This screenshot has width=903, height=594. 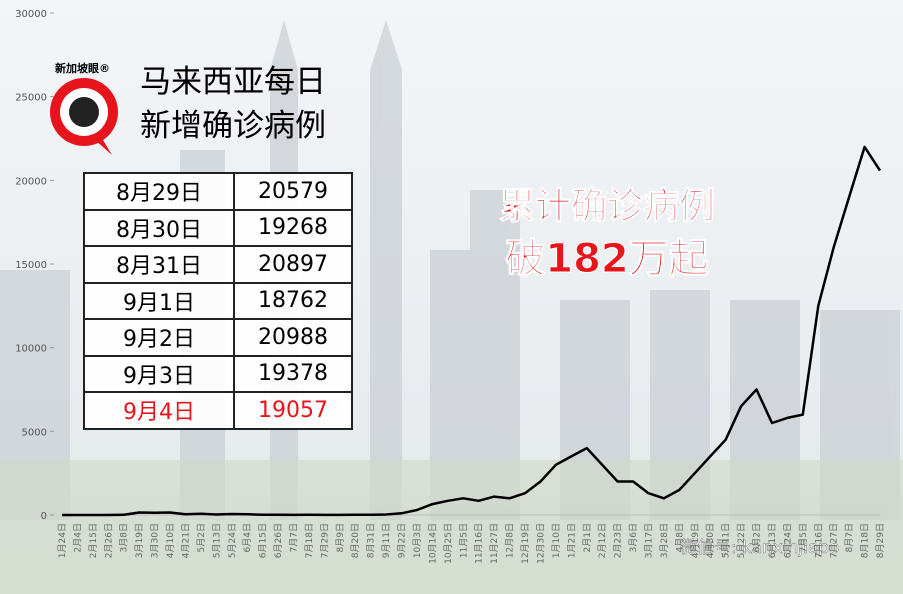 I want to click on x-tick-label: 8月20日, so click(x=355, y=540).